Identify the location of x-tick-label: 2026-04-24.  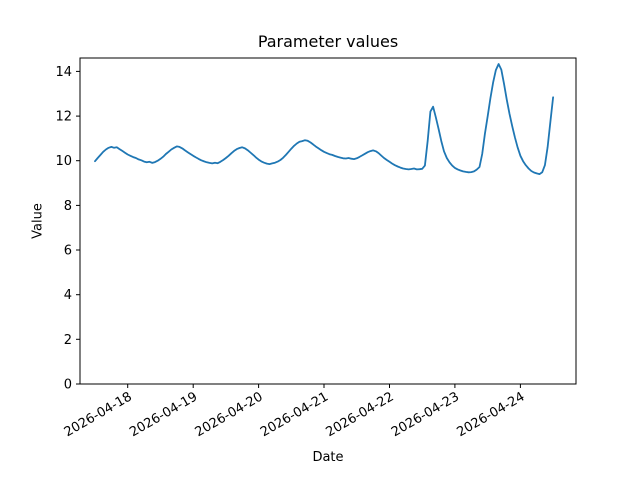
(490, 414).